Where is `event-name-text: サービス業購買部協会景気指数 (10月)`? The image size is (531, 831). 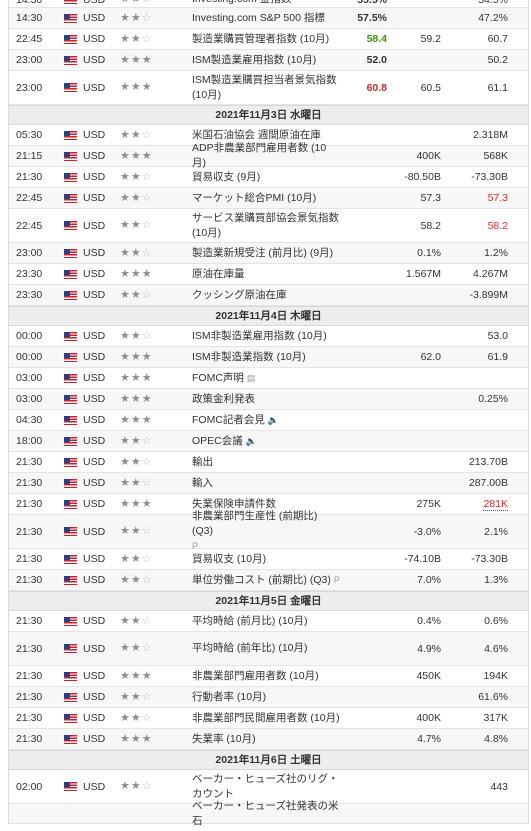 event-name-text: サービス業購買部協会景気指数 (10月) is located at coordinates (265, 225).